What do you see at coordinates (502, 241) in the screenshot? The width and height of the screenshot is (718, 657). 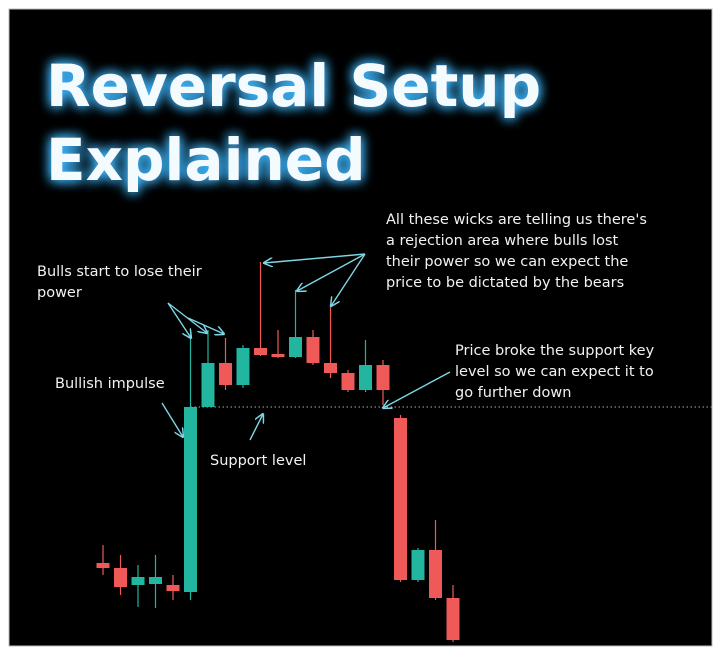 I see `annotation: a rejection area where bulls lost` at bounding box center [502, 241].